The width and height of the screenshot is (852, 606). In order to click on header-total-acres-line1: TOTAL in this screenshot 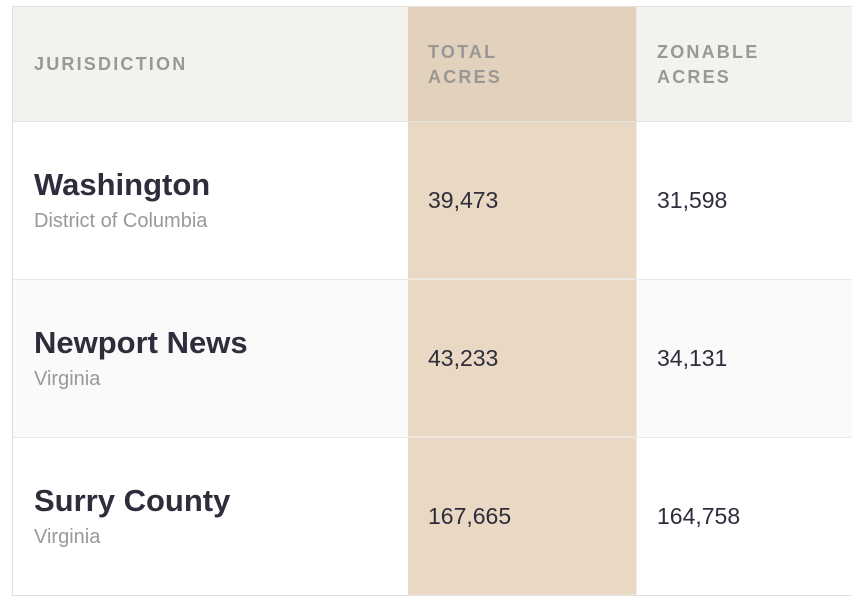, I will do `click(463, 52)`.